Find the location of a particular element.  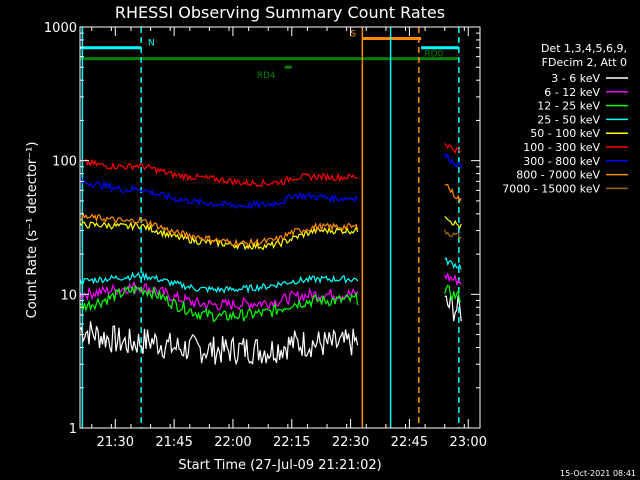

flag-label-1: S is located at coordinates (353, 35).